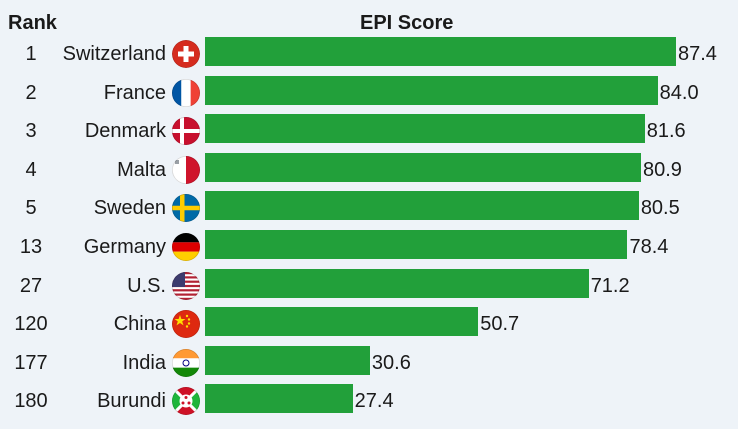  I want to click on bar-row: 1 Switzerland 87.4, so click(369, 54).